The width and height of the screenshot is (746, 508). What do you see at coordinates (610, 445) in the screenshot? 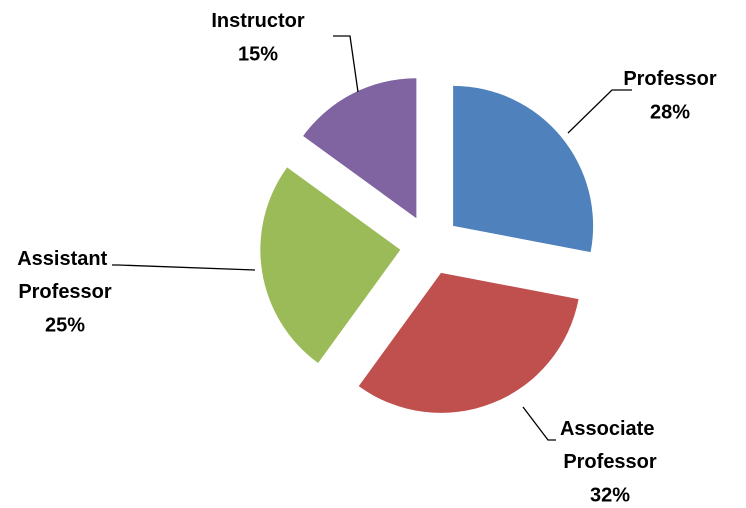
I see `slice-label: Associate Professor` at bounding box center [610, 445].